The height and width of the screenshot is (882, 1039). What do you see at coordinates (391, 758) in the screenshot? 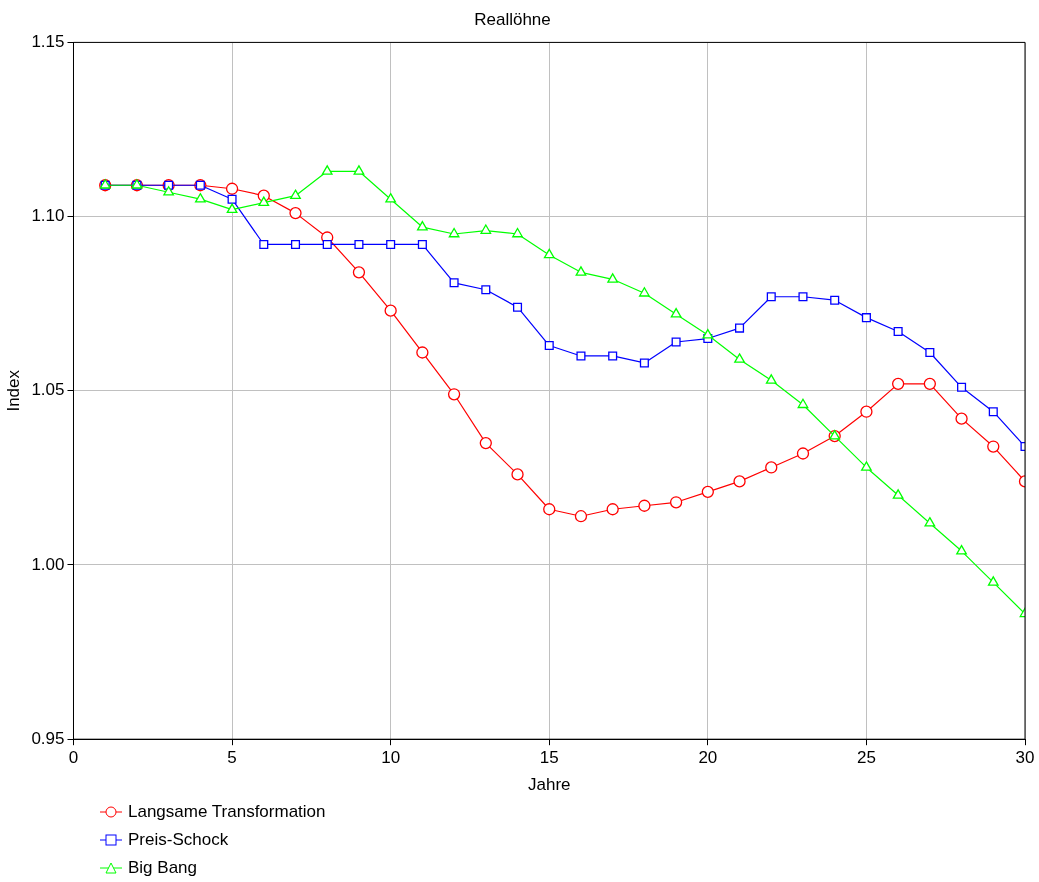
I see `x-tick-label: 10` at bounding box center [391, 758].